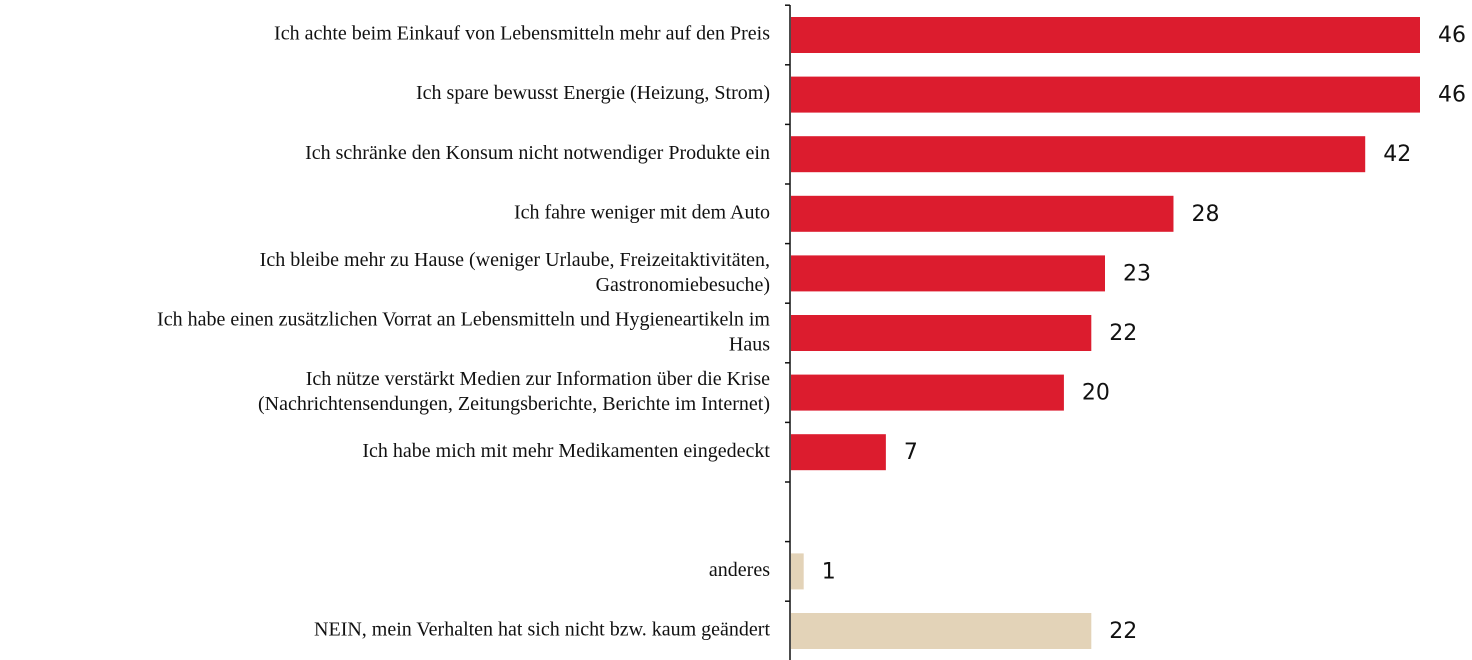 The width and height of the screenshot is (1472, 660). I want to click on value-label: 42, so click(1397, 154).